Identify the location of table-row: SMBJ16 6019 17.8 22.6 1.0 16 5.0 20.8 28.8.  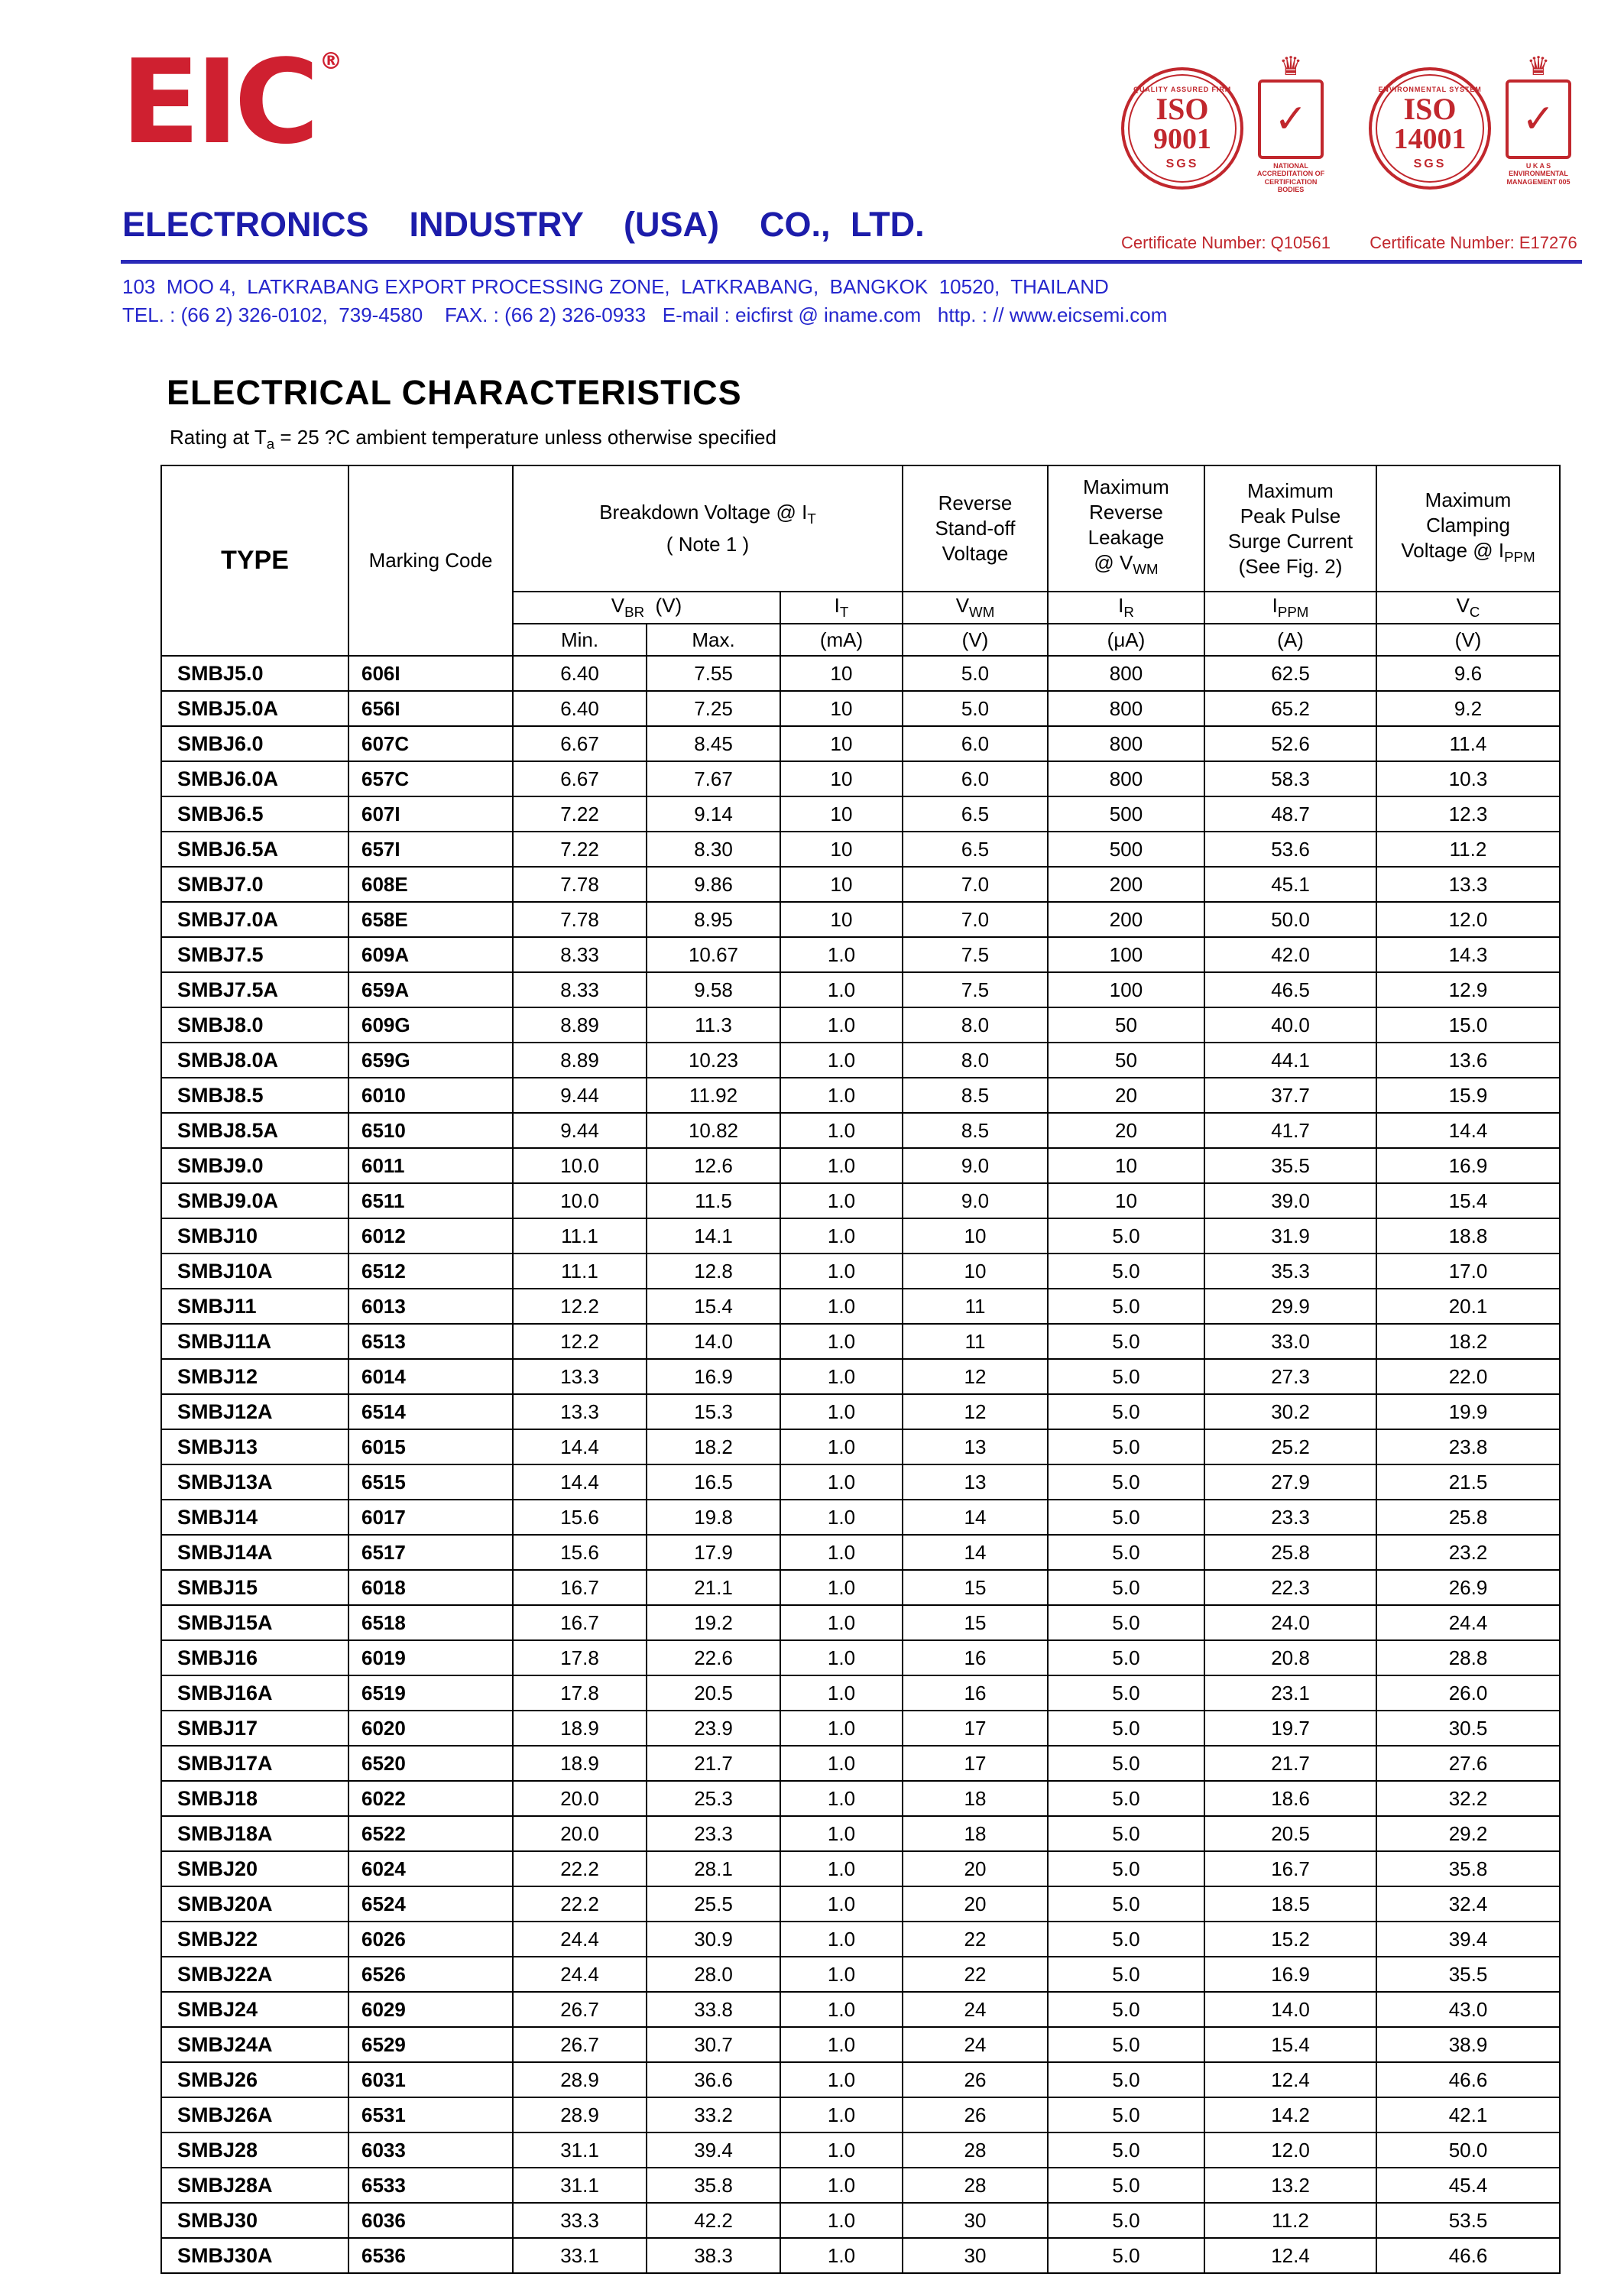
(860, 1657).